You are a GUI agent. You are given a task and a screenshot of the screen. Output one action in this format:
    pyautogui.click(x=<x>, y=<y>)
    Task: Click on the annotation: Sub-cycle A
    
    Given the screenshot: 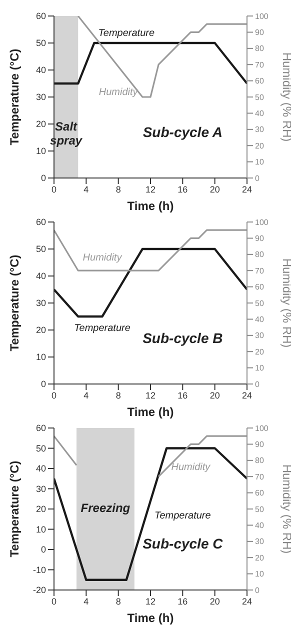 What is the action you would take?
    pyautogui.click(x=182, y=132)
    